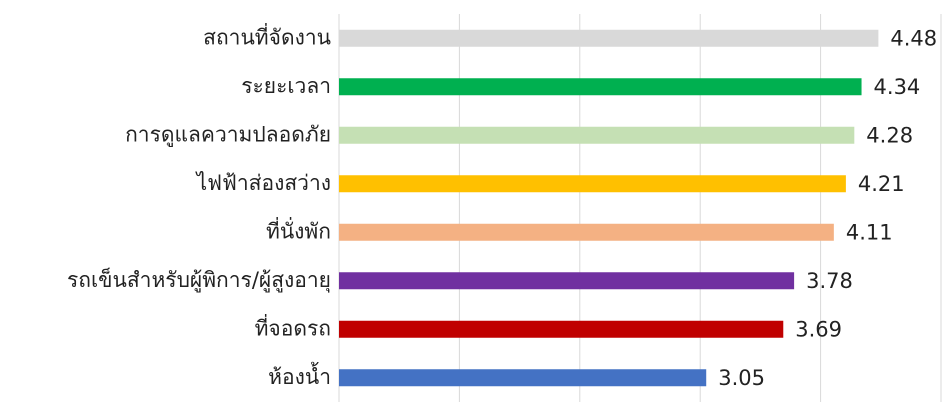 This screenshot has width=943, height=402. Describe the element at coordinates (869, 232) in the screenshot. I see `value-label: 4.11` at that location.